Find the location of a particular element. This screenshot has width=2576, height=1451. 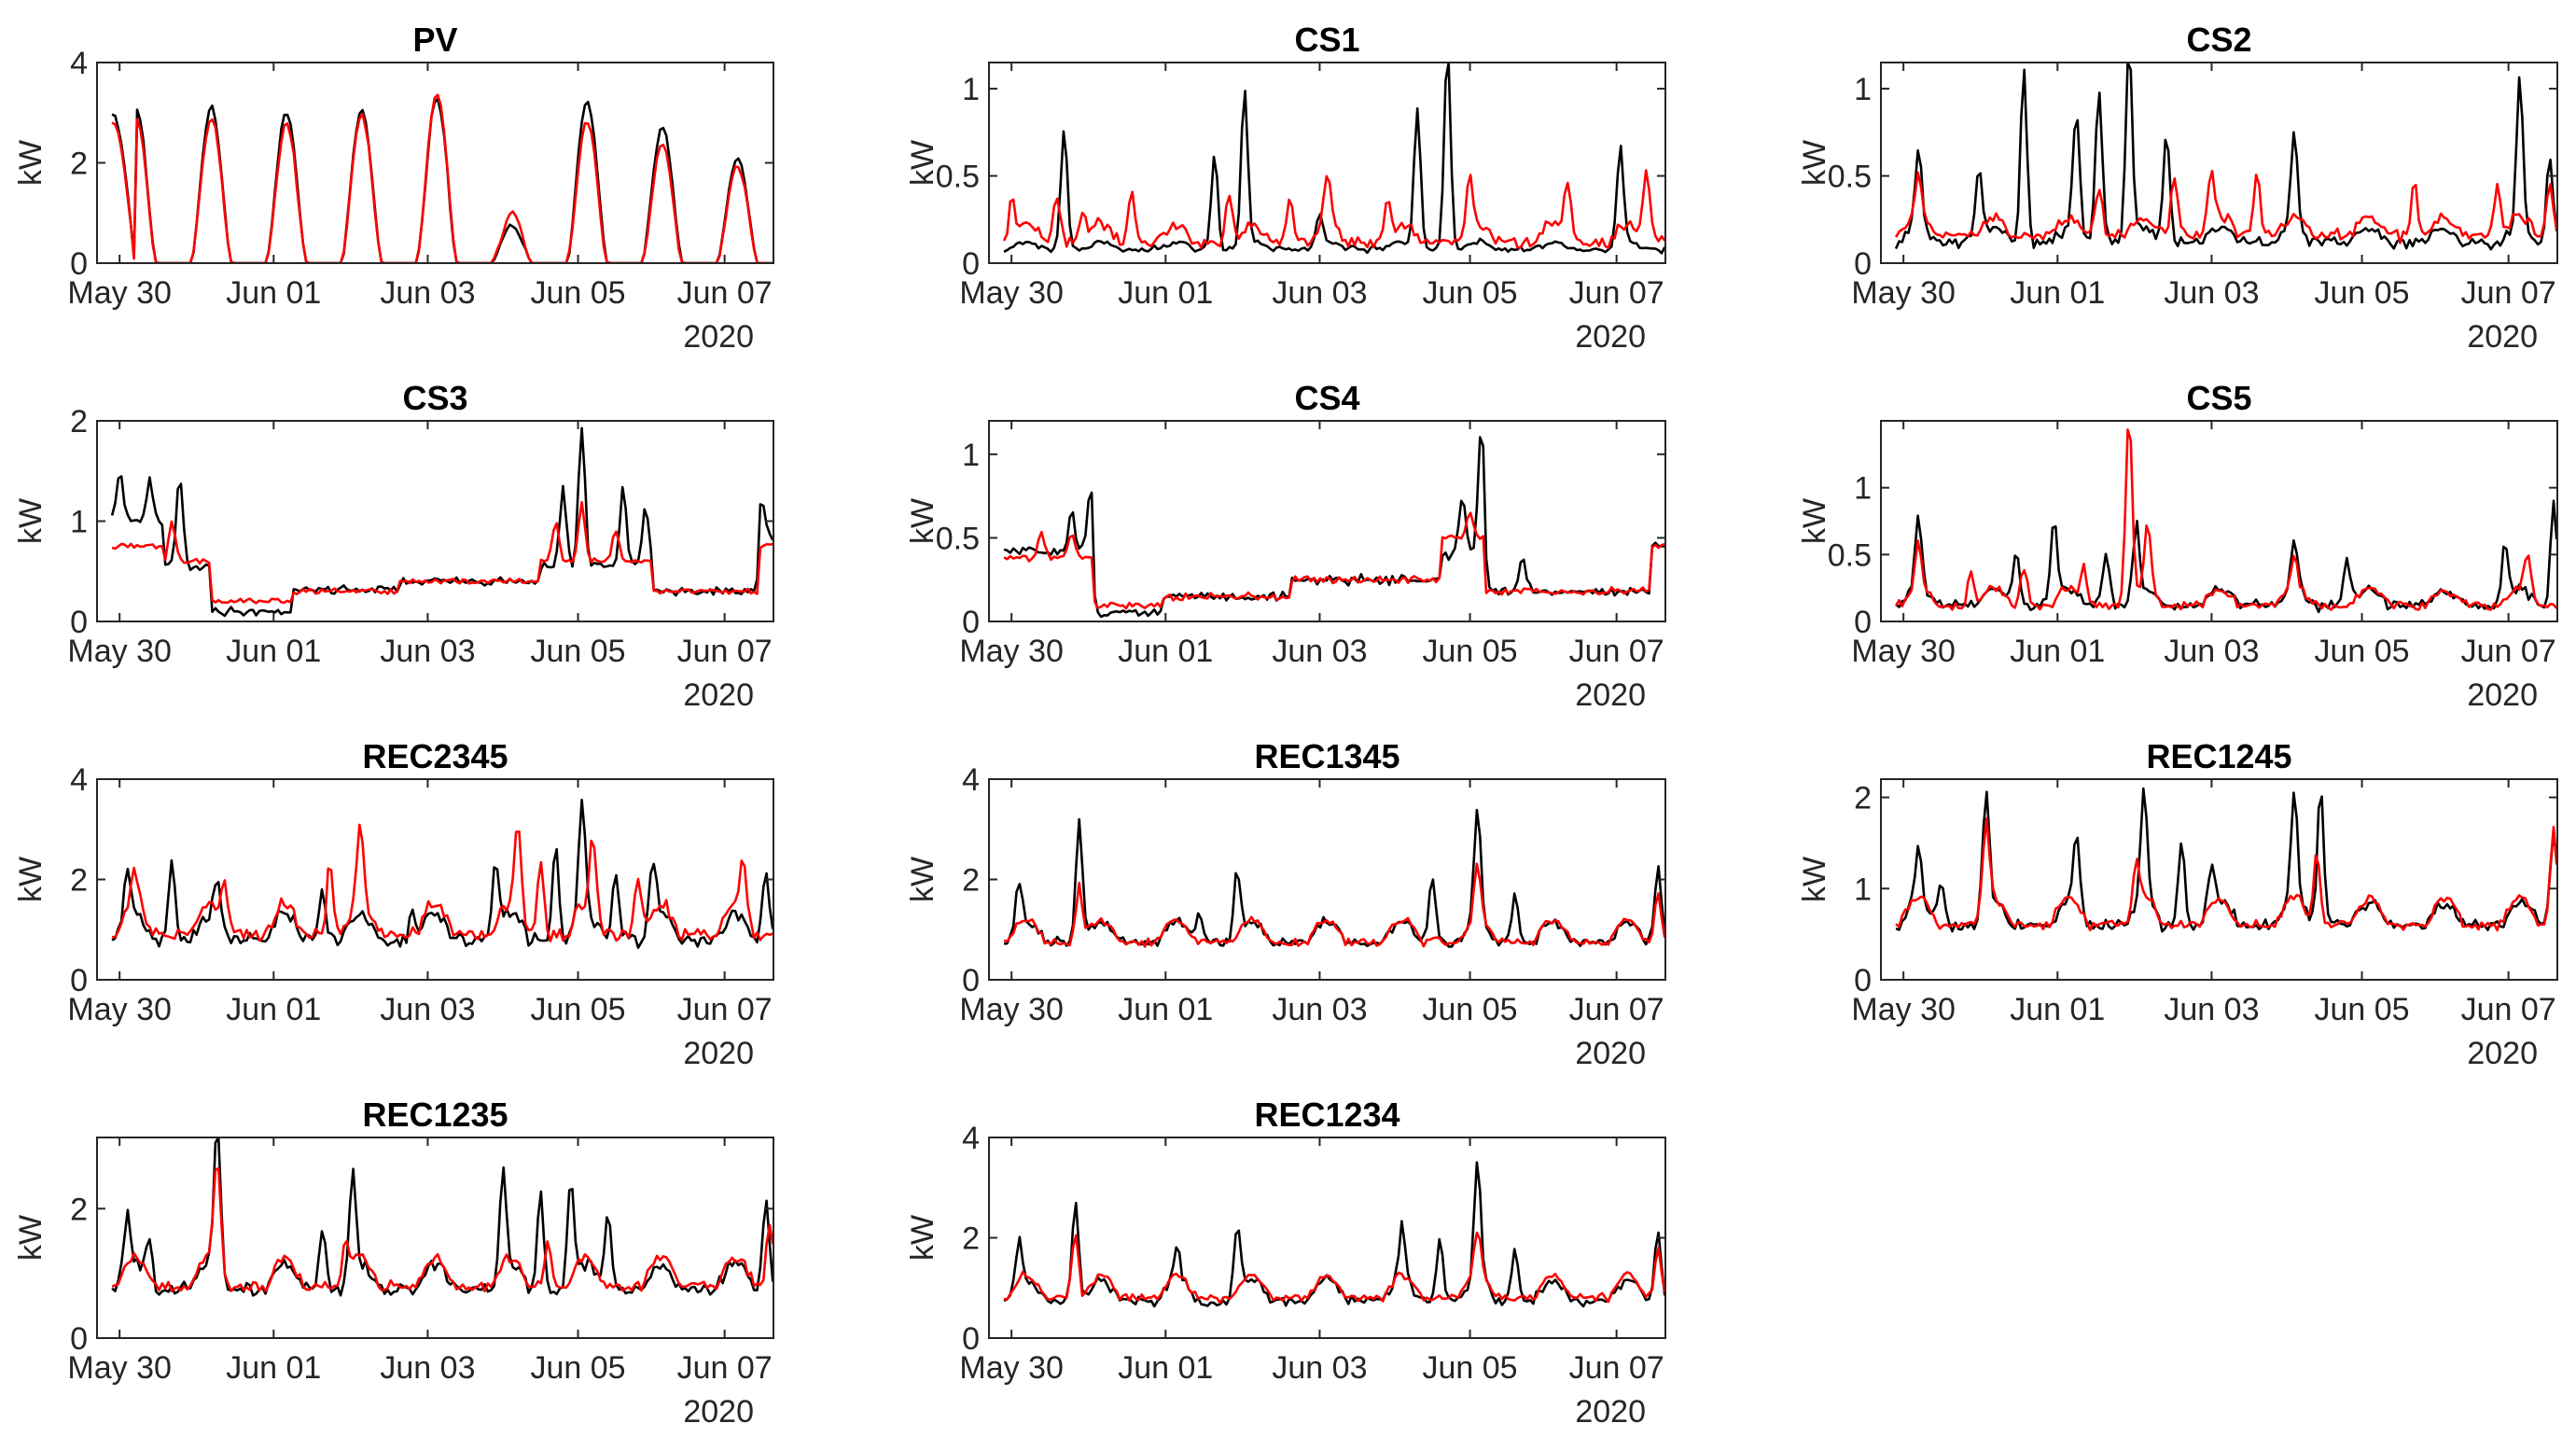

subplot-title: REC2345 is located at coordinates (435, 756).